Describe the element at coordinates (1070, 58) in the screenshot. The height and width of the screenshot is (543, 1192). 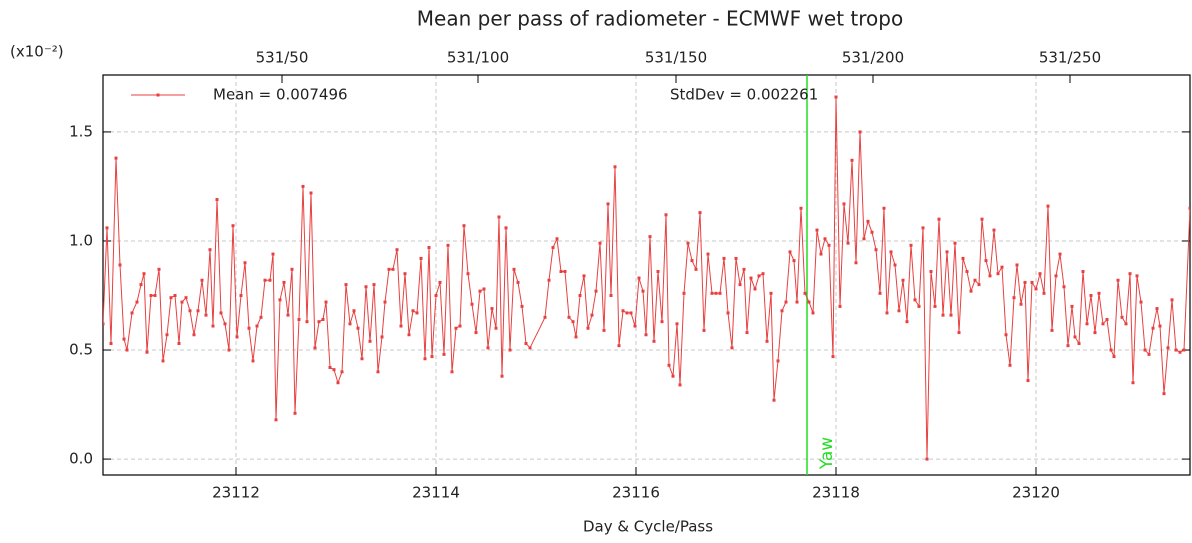
I see `x2-tick-label: 531/250` at that location.